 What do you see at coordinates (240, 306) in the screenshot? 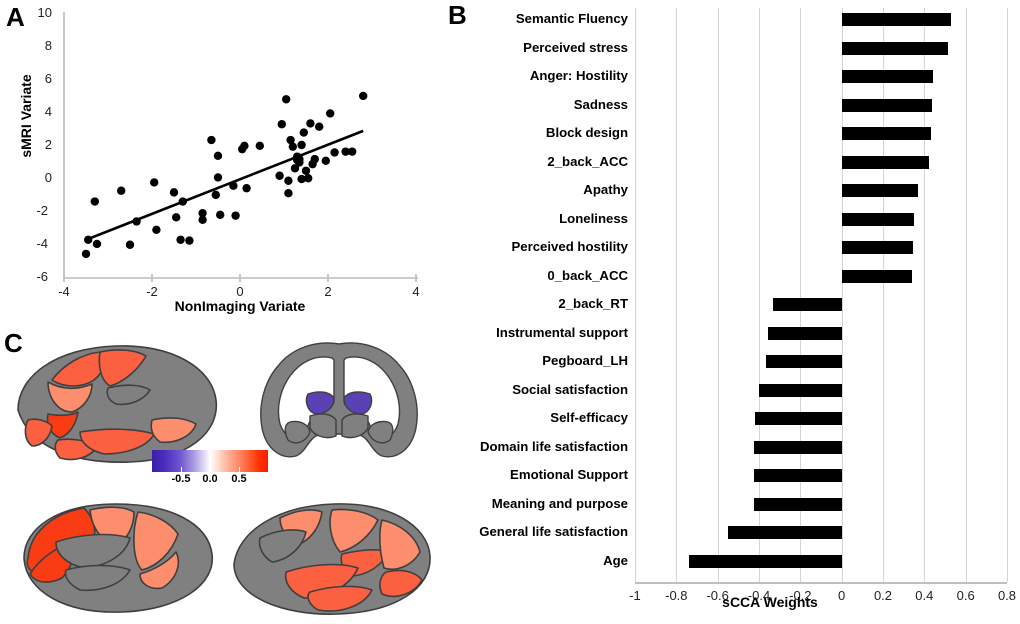
I see `panel-a-x-axis-title: NonImaging Variate` at bounding box center [240, 306].